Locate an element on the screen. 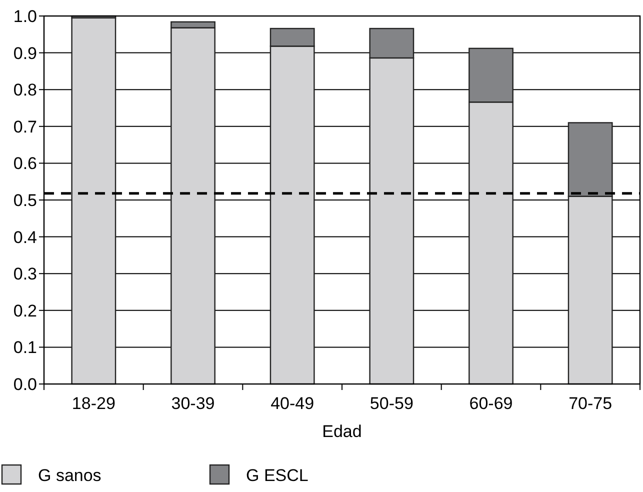  bar is located at coordinates (93, 201).